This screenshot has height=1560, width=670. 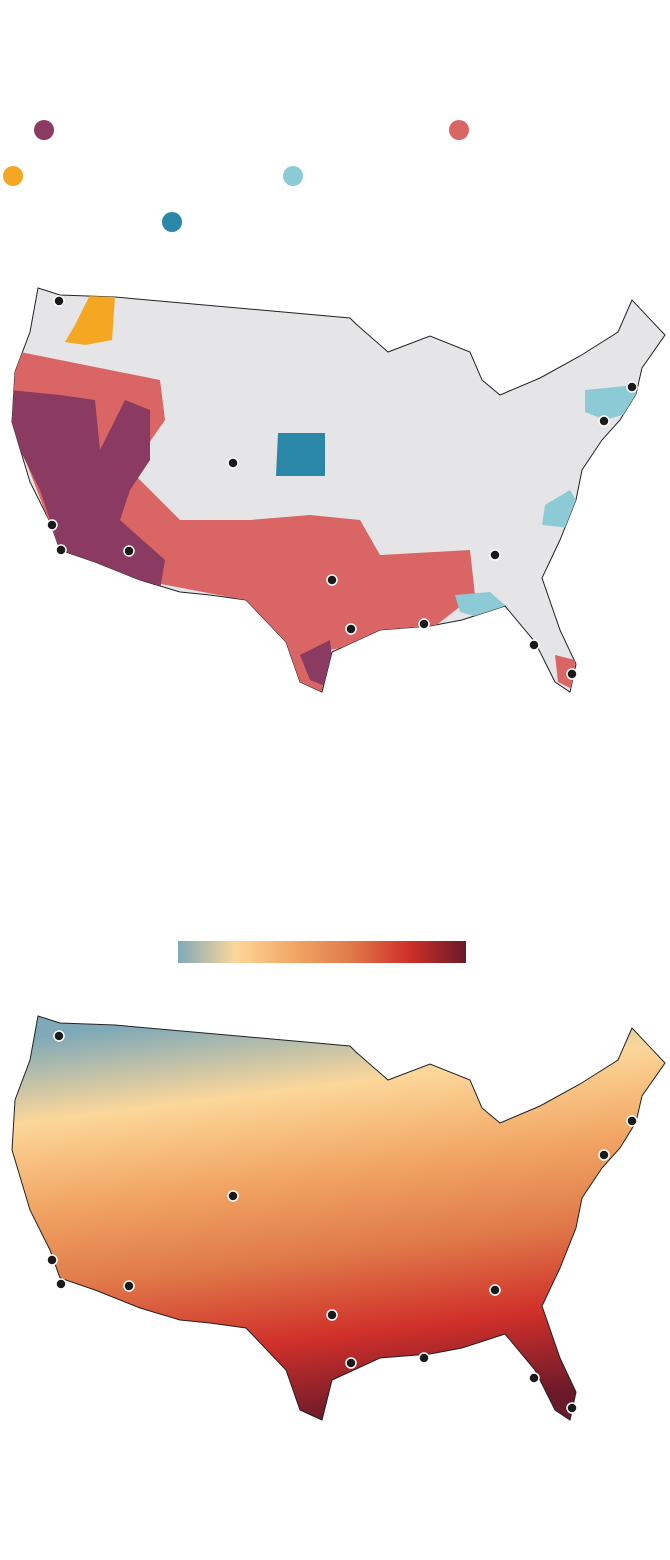 I want to click on legend, so click(x=236, y=176).